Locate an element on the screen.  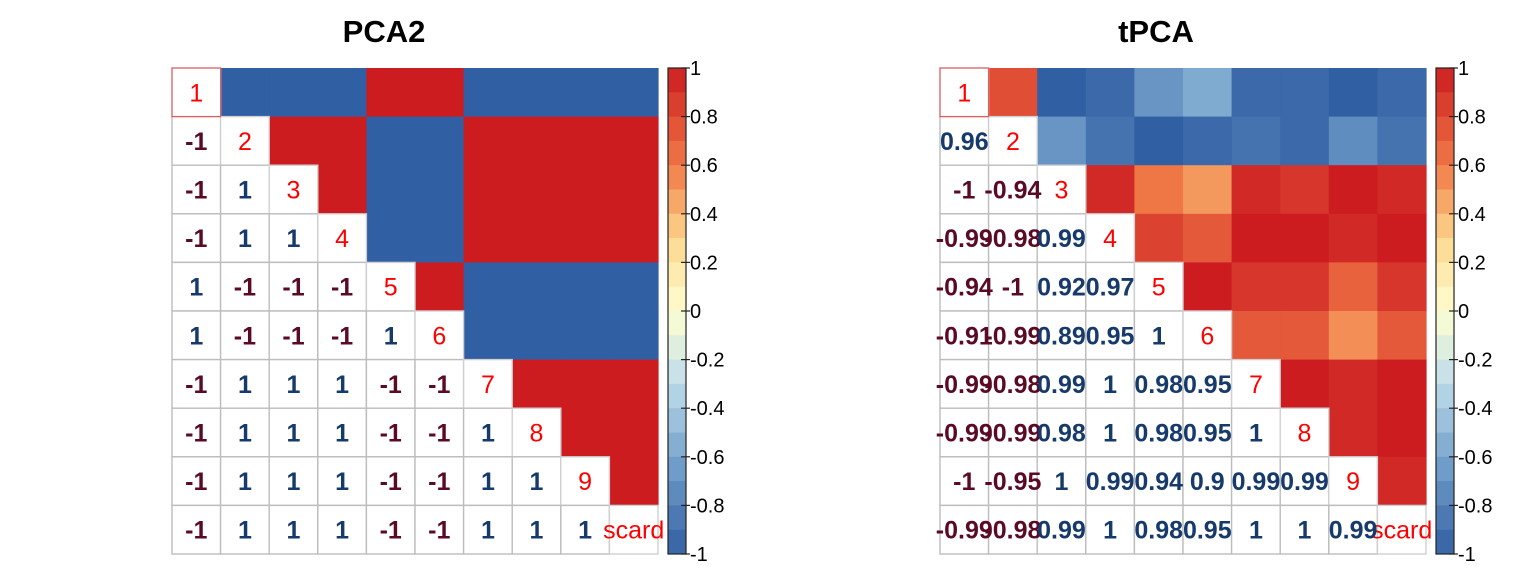
pca2-cell-r2-c3 is located at coordinates (342, 190).